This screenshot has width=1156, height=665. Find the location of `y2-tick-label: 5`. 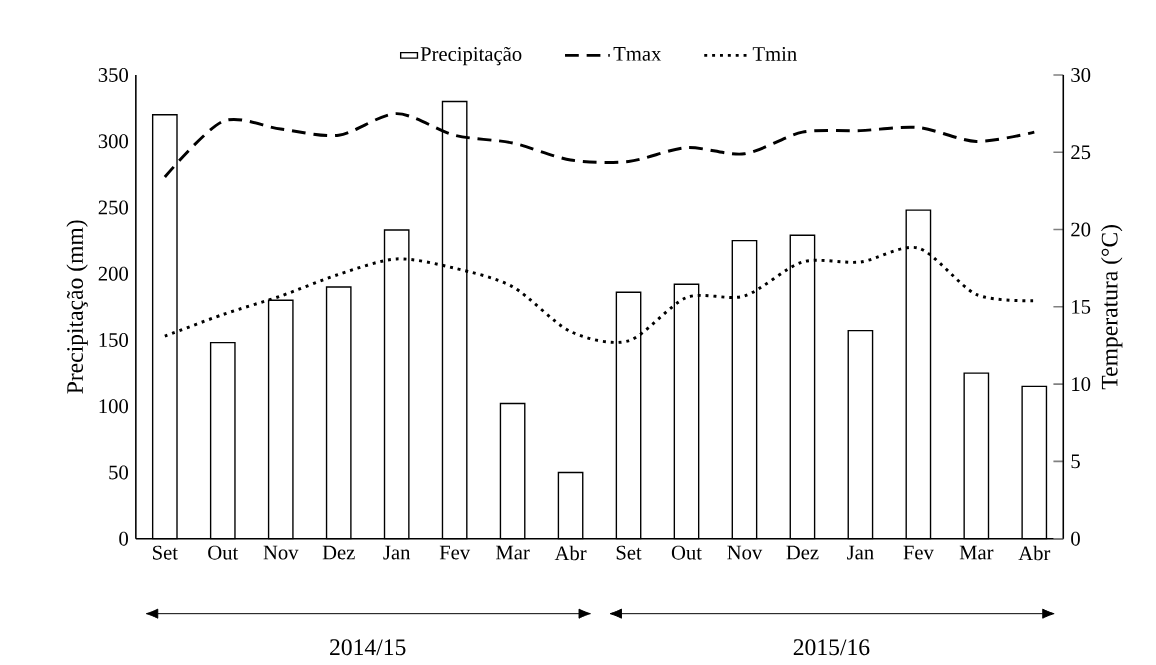

y2-tick-label: 5 is located at coordinates (1075, 461).